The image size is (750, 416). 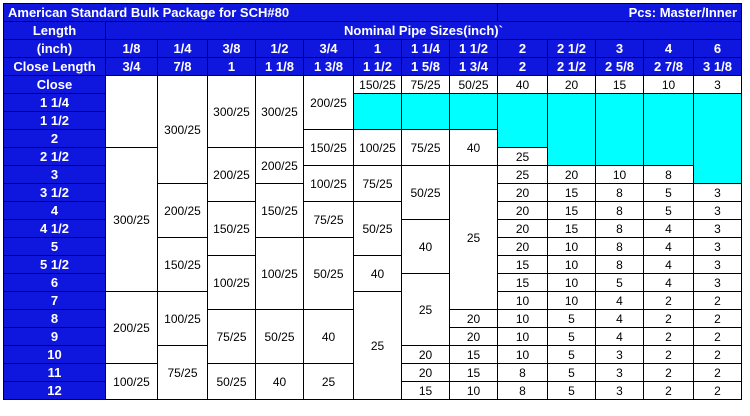 What do you see at coordinates (54, 138) in the screenshot?
I see `length-label: 2` at bounding box center [54, 138].